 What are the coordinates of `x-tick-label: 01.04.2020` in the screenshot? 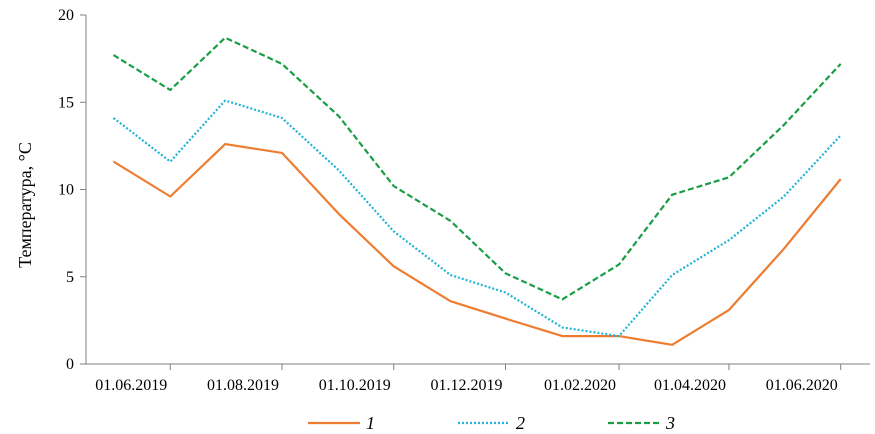 It's located at (690, 385).